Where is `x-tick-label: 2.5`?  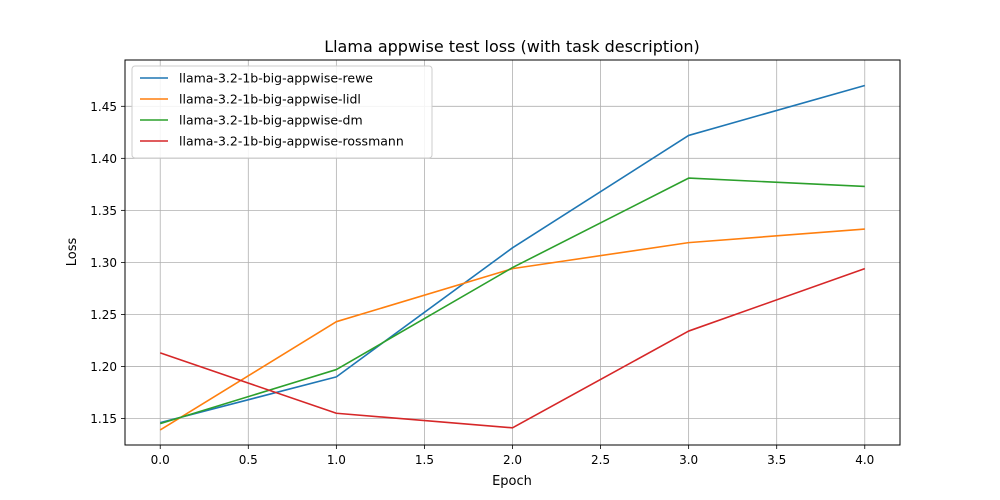
x-tick-label: 2.5 is located at coordinates (600, 460).